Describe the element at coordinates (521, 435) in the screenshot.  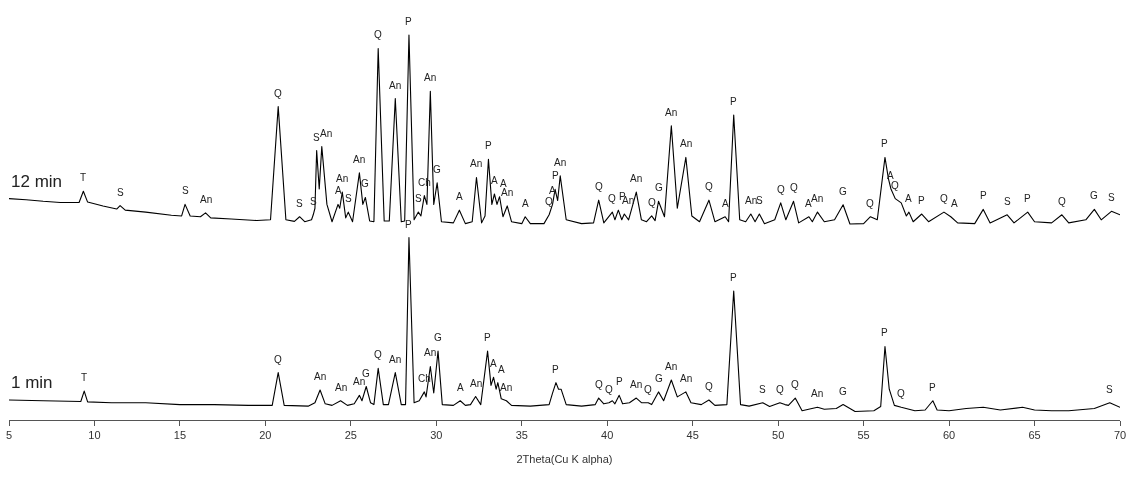
I see `x-tick-label: 35` at that location.